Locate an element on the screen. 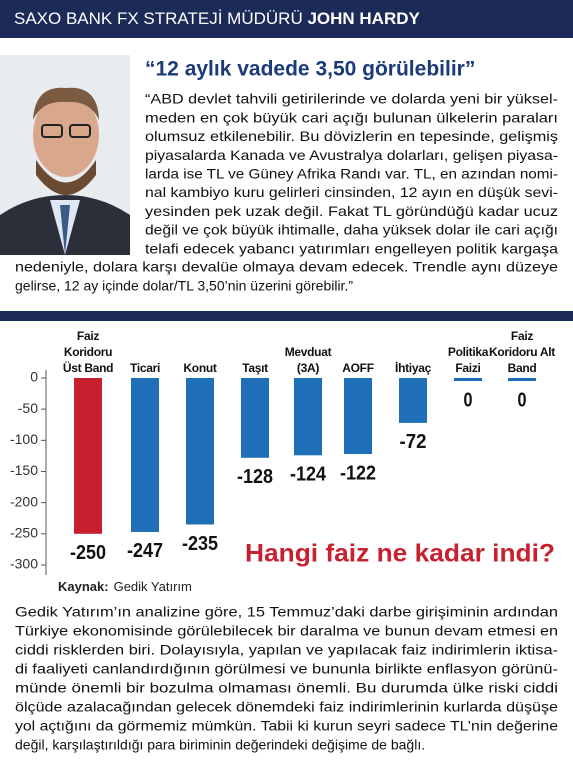 This screenshot has width=573, height=772. y-tick-label: -50 is located at coordinates (28, 408).